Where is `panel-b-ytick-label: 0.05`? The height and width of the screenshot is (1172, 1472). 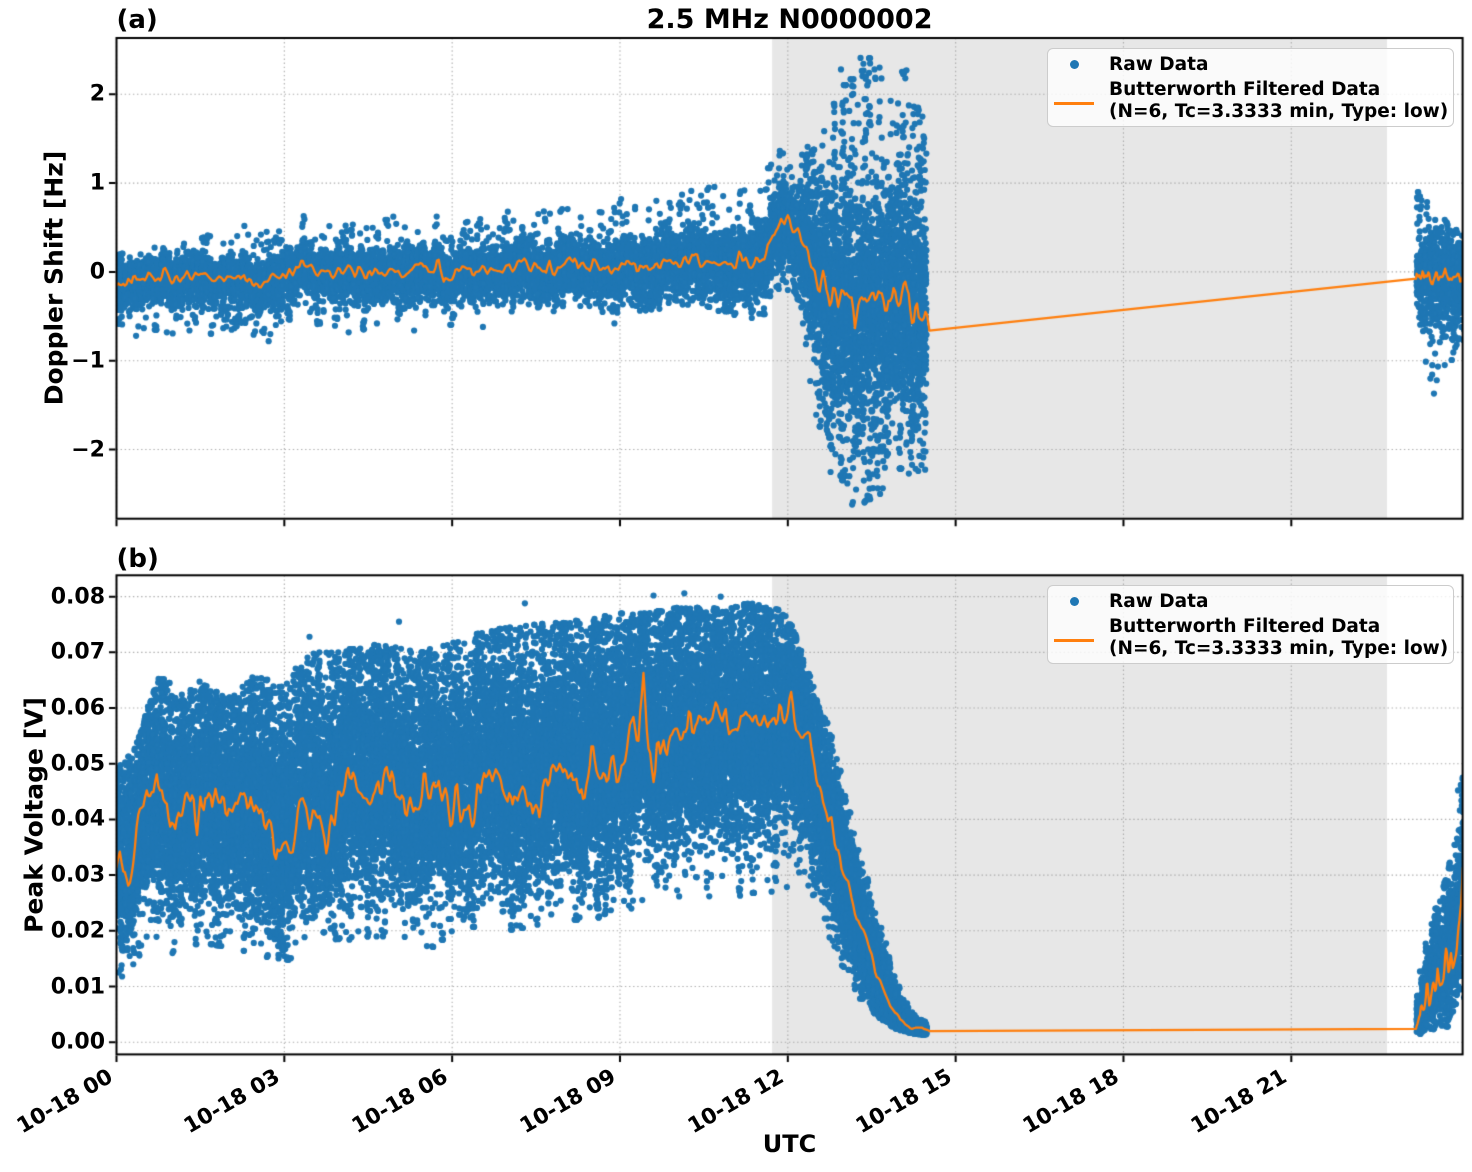
panel-b-ytick-label: 0.05 is located at coordinates (77, 764).